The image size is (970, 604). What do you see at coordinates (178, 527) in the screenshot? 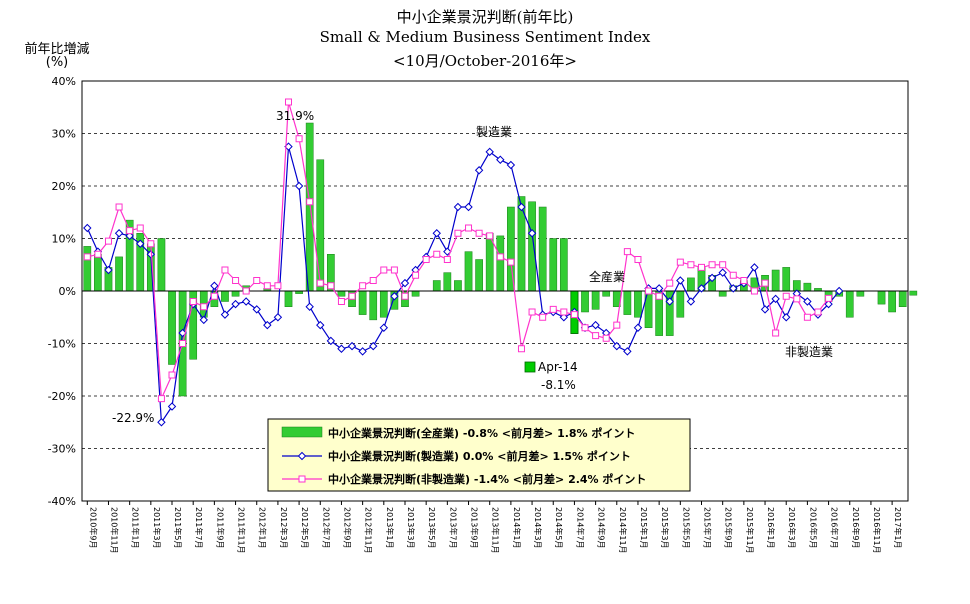
I see `x-tick-label: 2011年5月` at bounding box center [178, 527].